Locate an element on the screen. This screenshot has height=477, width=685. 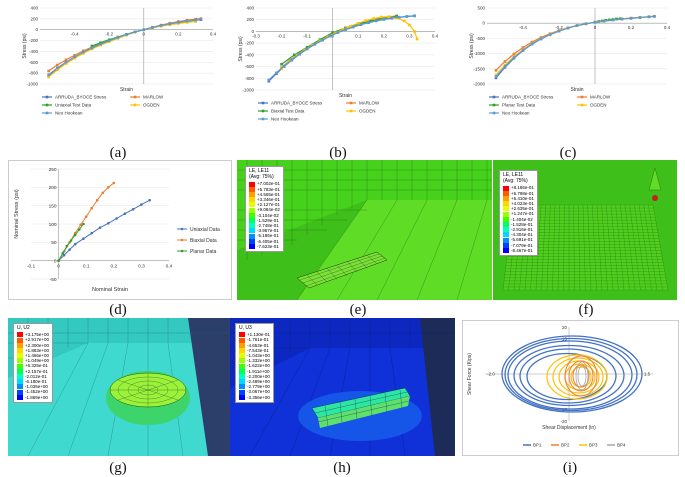
legend-value: -2.748e-01 is located at coordinates (268, 226).